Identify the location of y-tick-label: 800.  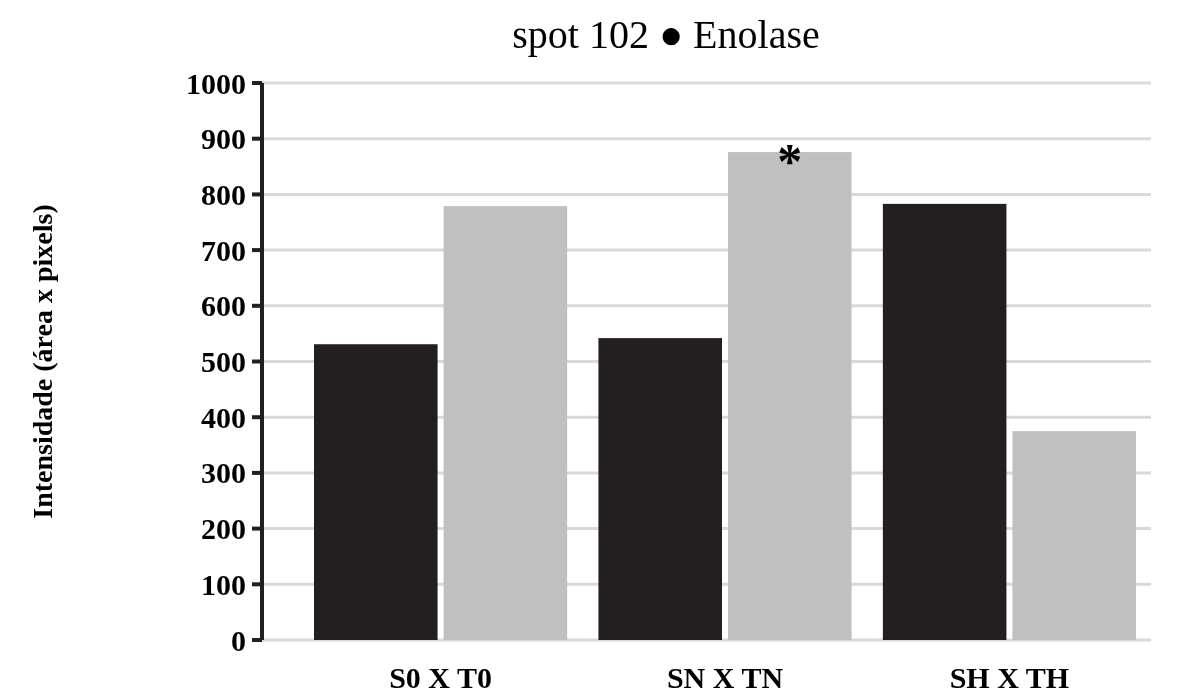
(223, 194).